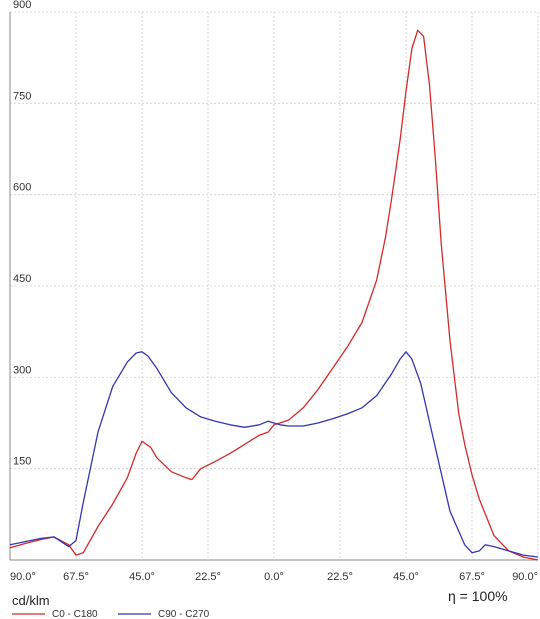  I want to click on y-tick-label: 900, so click(22, 5).